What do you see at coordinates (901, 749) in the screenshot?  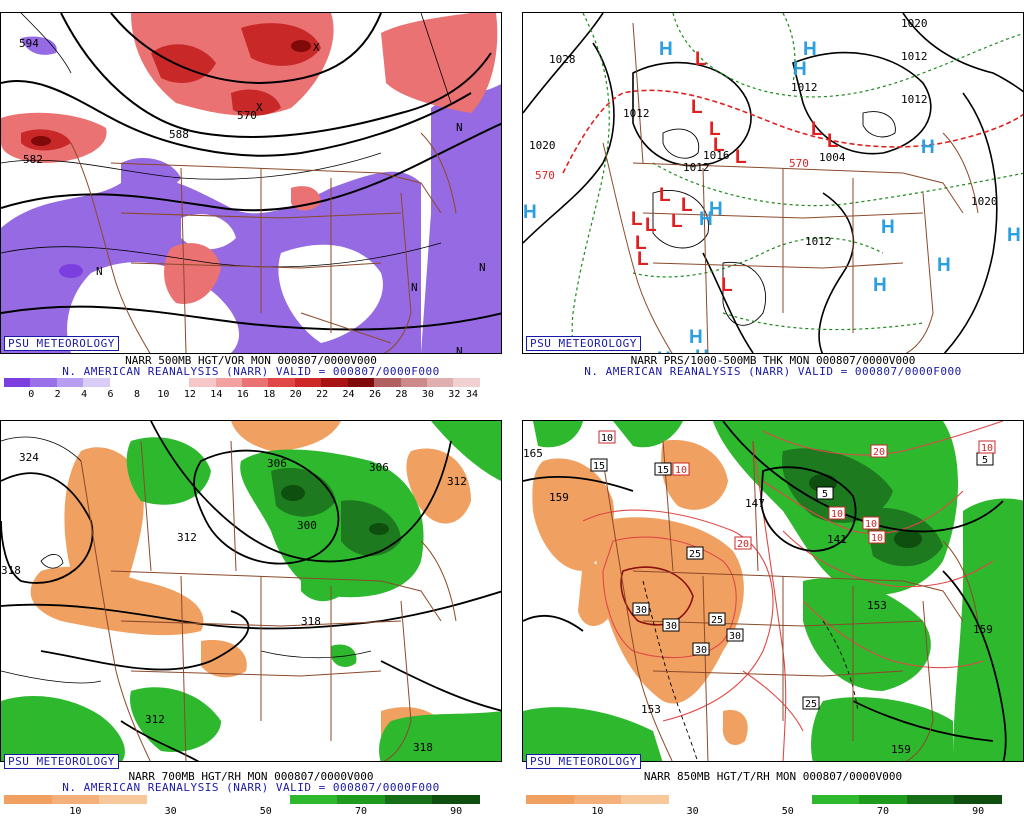 I see `contour-label: 159` at bounding box center [901, 749].